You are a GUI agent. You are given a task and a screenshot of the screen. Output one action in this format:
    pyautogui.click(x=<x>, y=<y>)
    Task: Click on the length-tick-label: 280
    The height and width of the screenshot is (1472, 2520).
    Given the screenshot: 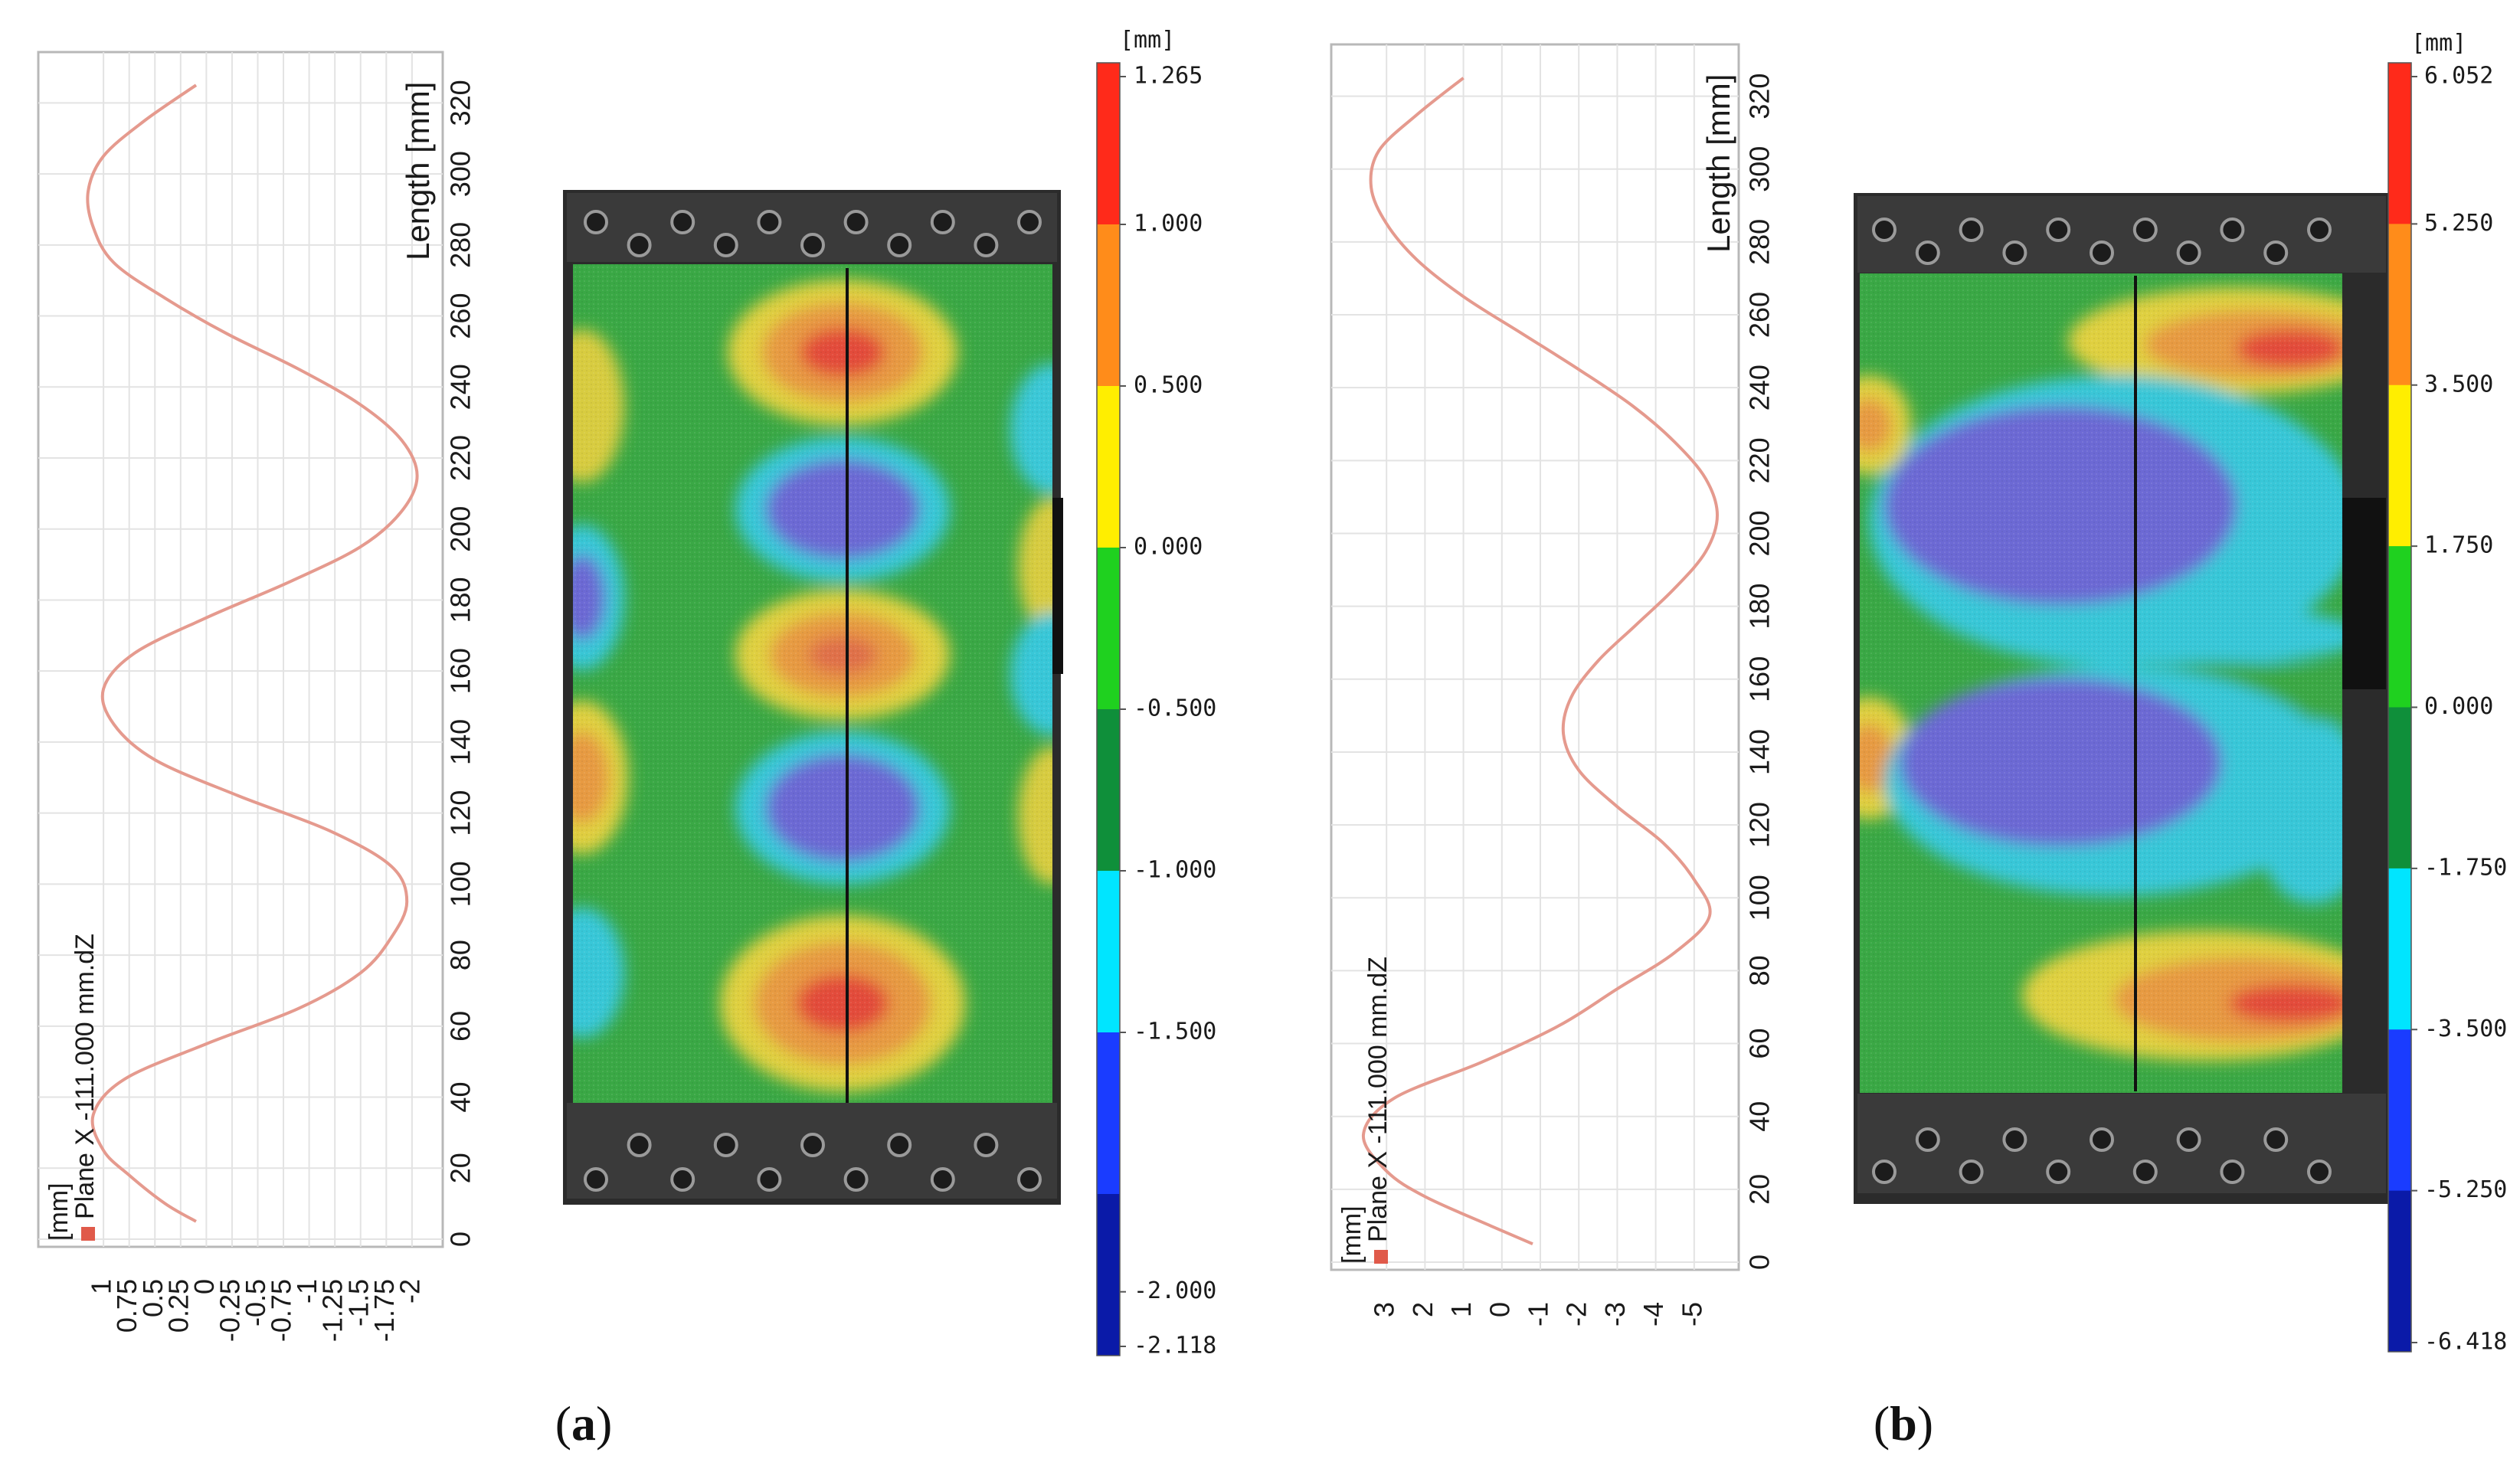 What is the action you would take?
    pyautogui.click(x=460, y=245)
    